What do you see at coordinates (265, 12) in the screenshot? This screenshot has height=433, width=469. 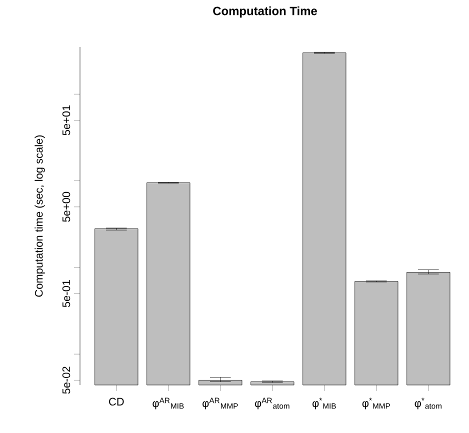 I see `chart-title: Computation Time` at bounding box center [265, 12].